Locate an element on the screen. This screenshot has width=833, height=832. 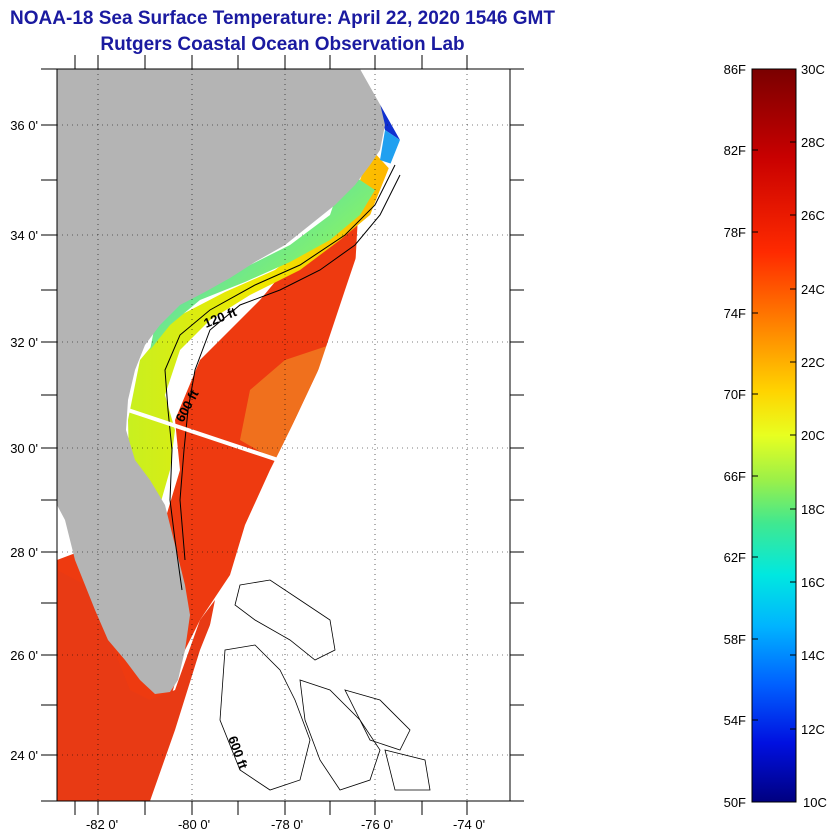
title-line-2: Rutgers Coastal Ocean Observation Lab is located at coordinates (282, 44).